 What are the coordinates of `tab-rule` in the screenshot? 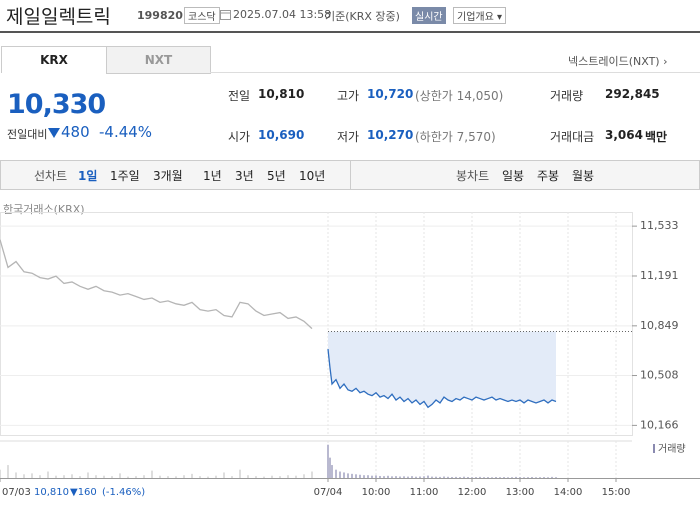 It's located at (455, 72).